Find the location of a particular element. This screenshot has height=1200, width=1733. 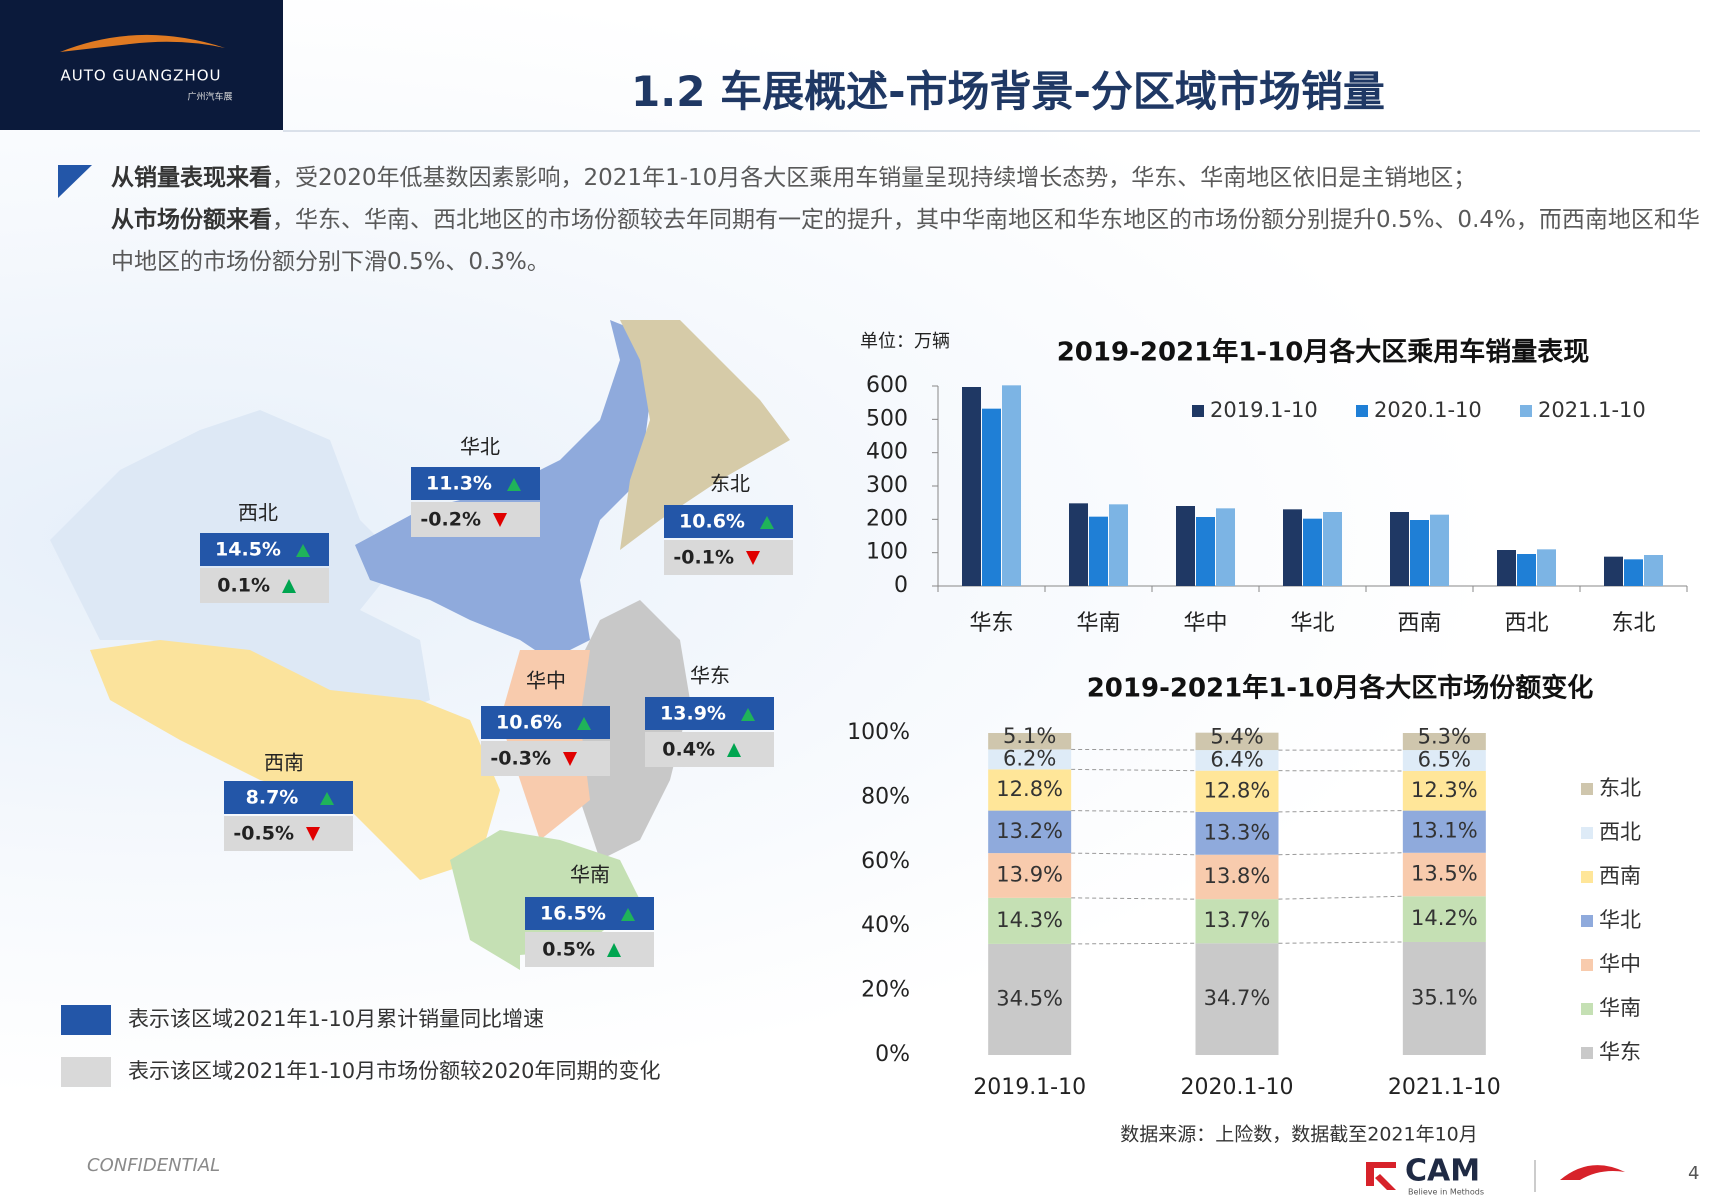

growth-label: 14.5% is located at coordinates (248, 550).